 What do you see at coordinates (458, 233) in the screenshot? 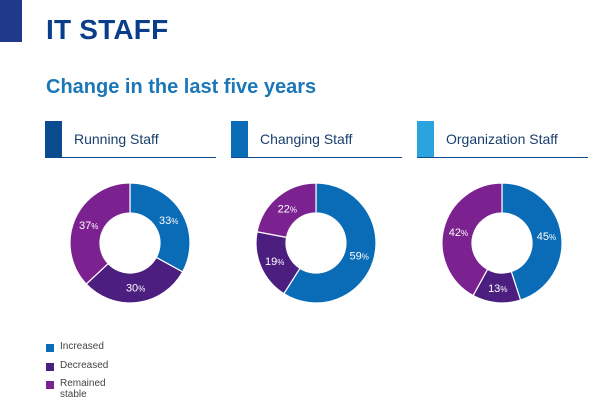
I see `data-label-stable: 42%` at bounding box center [458, 233].